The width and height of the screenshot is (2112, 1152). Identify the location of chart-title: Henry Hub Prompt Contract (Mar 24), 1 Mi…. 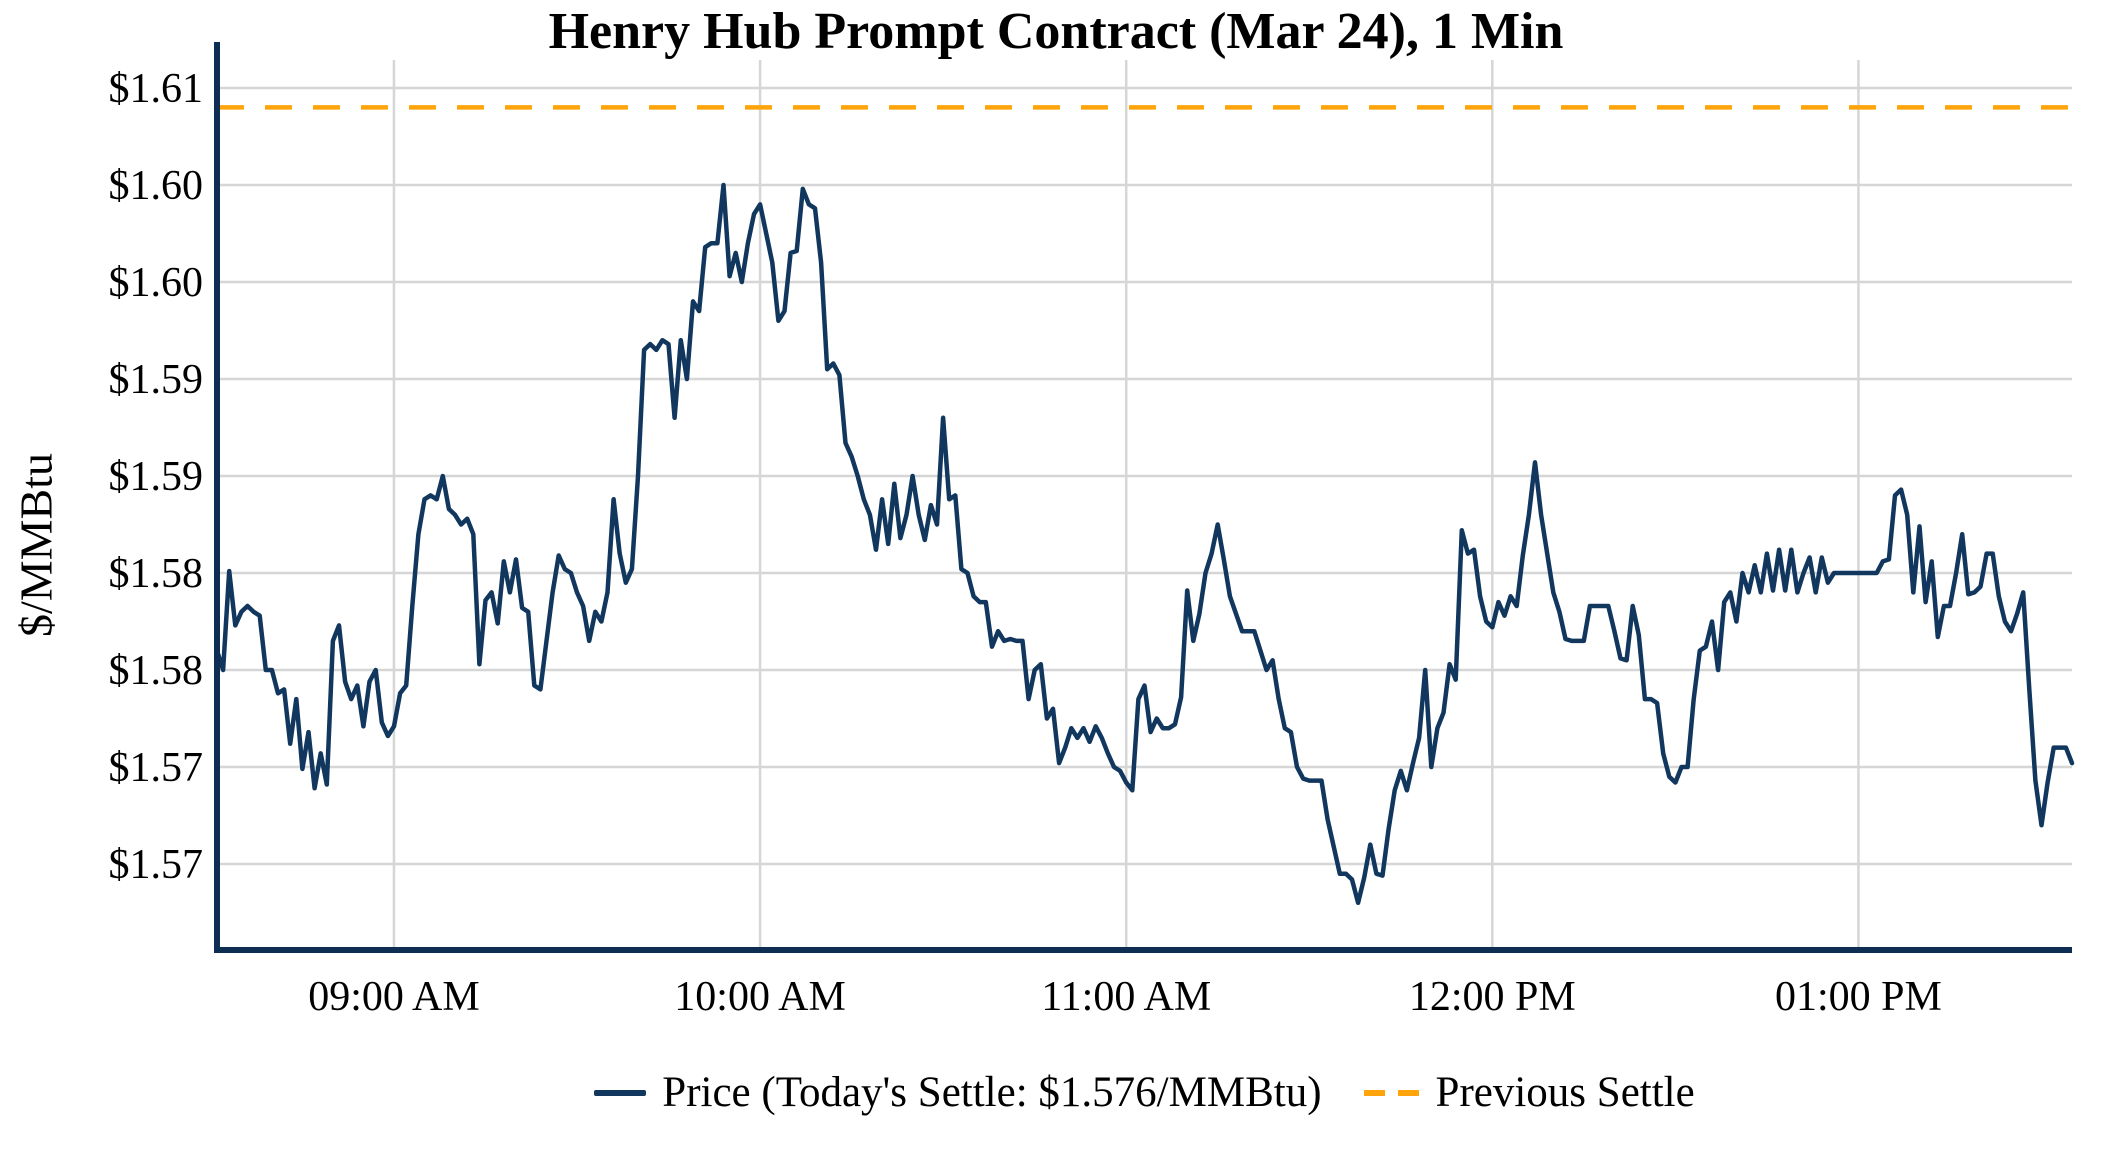
(1056, 31).